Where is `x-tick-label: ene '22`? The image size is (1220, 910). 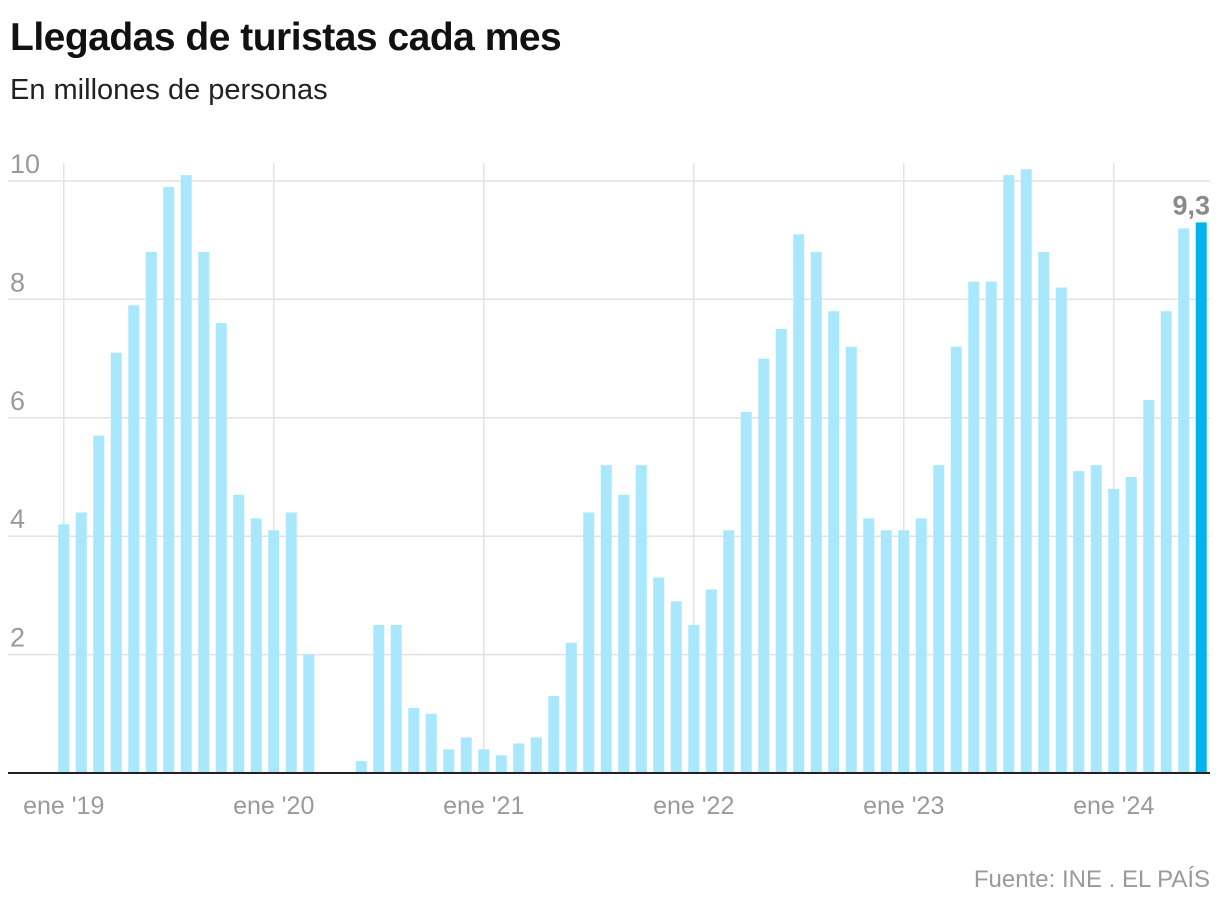
x-tick-label: ene '22 is located at coordinates (693, 806).